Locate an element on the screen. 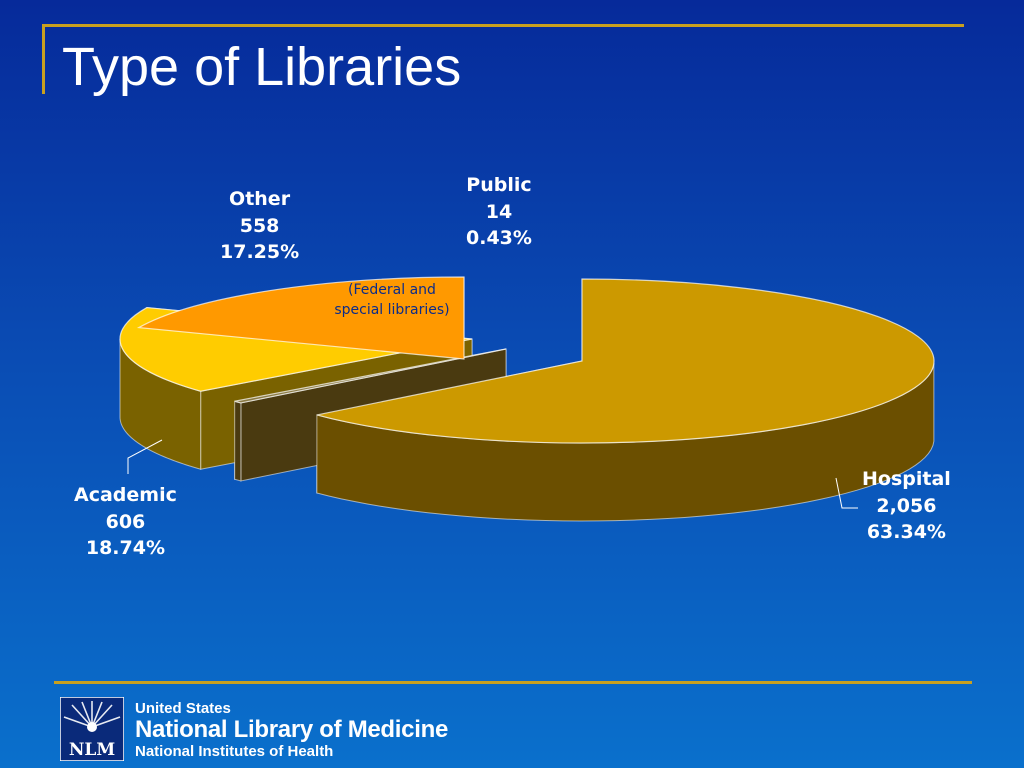  slice-percent: 17.25% is located at coordinates (260, 252).